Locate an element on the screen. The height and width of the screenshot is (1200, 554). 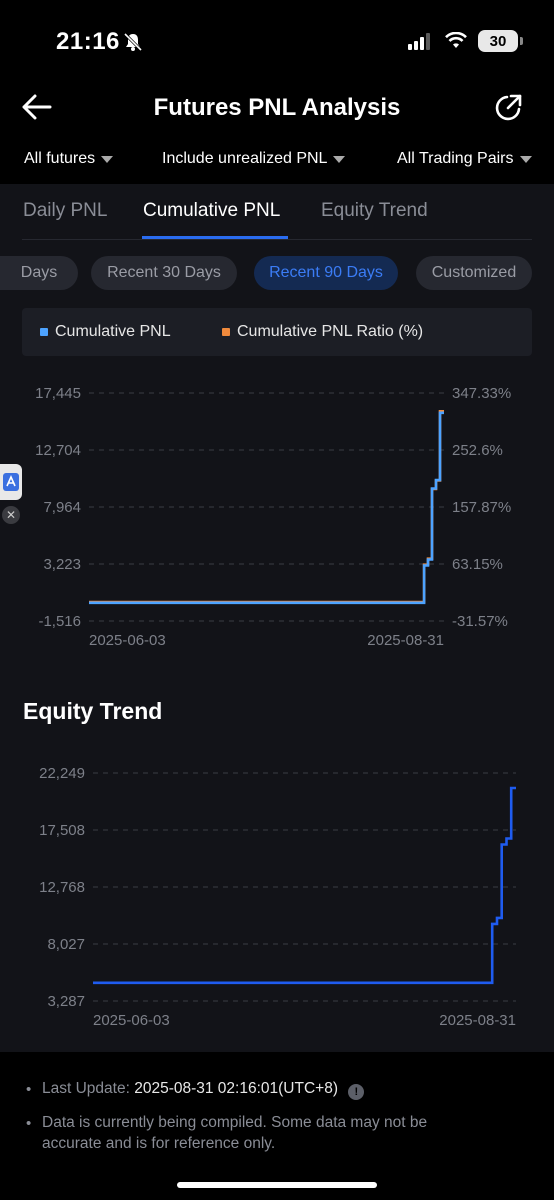
share-button is located at coordinates (509, 107).